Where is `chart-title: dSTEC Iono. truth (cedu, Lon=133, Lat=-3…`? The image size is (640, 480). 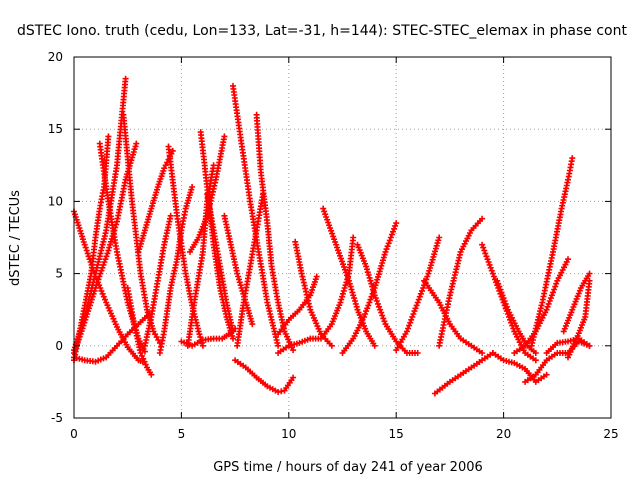 chart-title: dSTEC Iono. truth (cedu, Lon=133, Lat=-3… is located at coordinates (322, 31).